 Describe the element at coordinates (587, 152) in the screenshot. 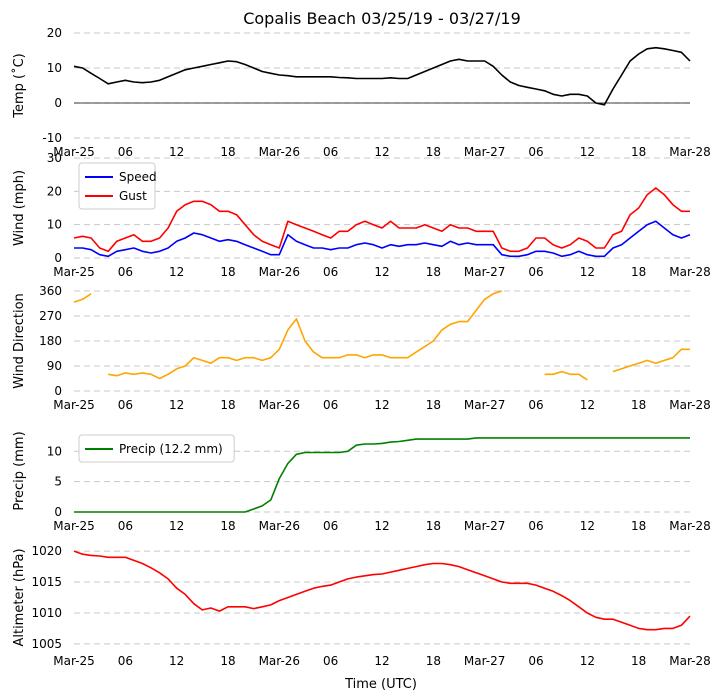

I see `x-tick-label-temperature-10: 12` at that location.